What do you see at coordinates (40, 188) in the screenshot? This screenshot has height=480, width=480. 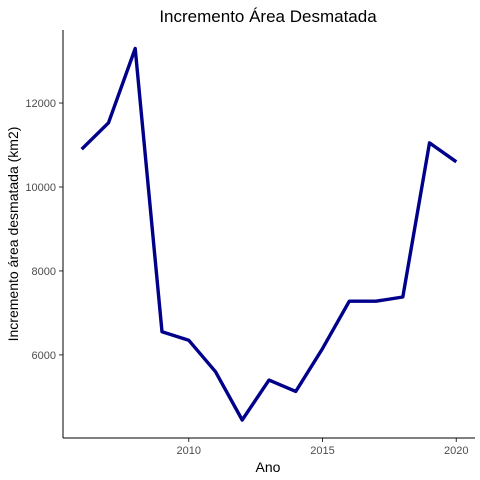 I see `y-tick-label: 10000` at bounding box center [40, 188].